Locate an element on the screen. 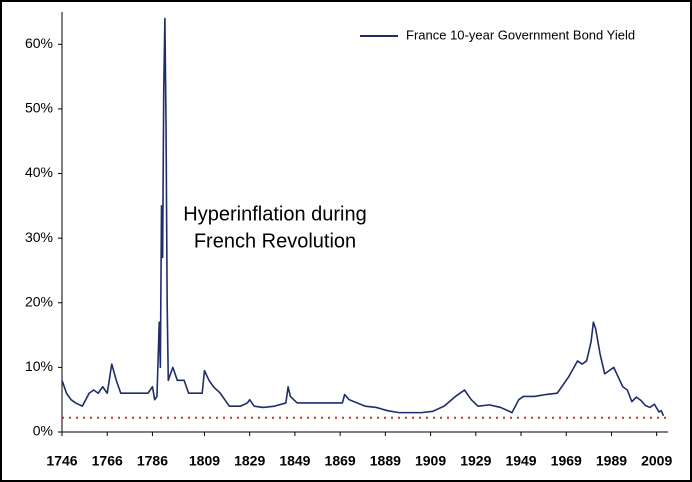 Image resolution: width=692 pixels, height=482 pixels. x-tick-label: 1949 is located at coordinates (520, 461).